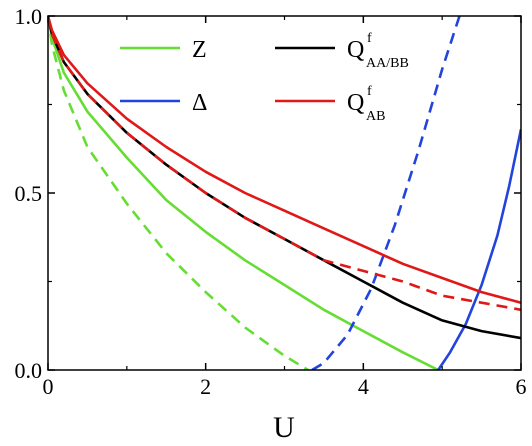 This screenshot has height=446, width=532. I want to click on x-tick-label: 4, so click(363, 386).